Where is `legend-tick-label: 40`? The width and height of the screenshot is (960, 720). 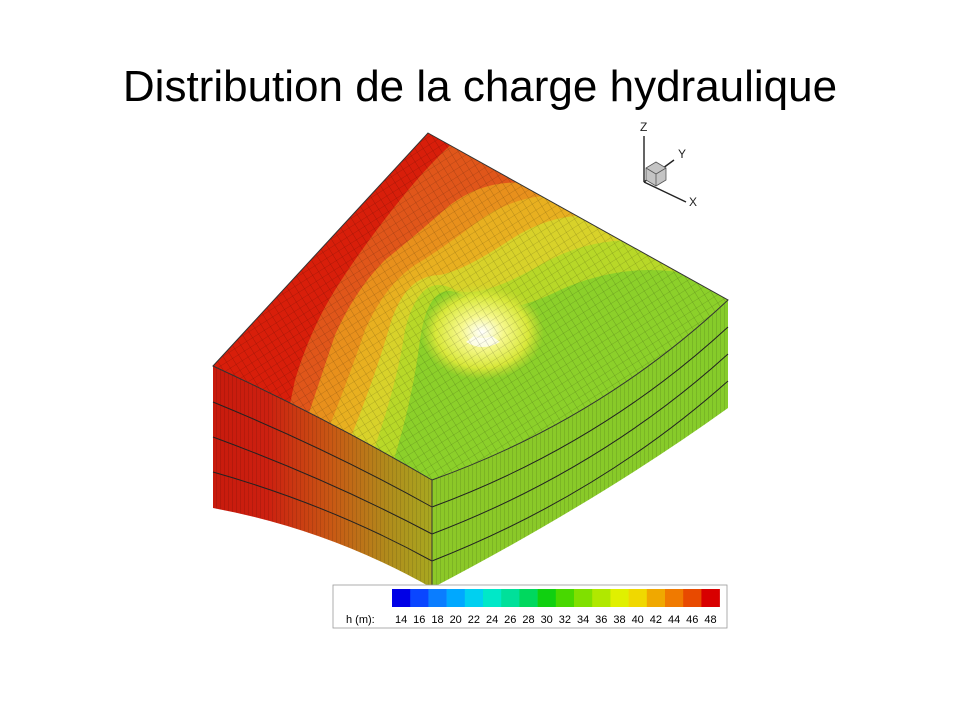 legend-tick-label: 40 is located at coordinates (638, 620).